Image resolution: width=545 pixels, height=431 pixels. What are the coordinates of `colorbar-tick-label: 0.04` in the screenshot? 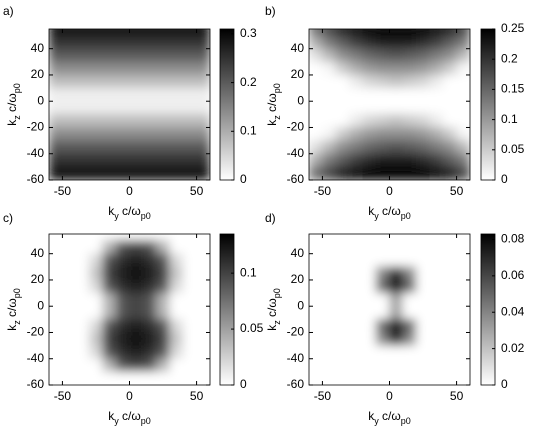 It's located at (513, 311).